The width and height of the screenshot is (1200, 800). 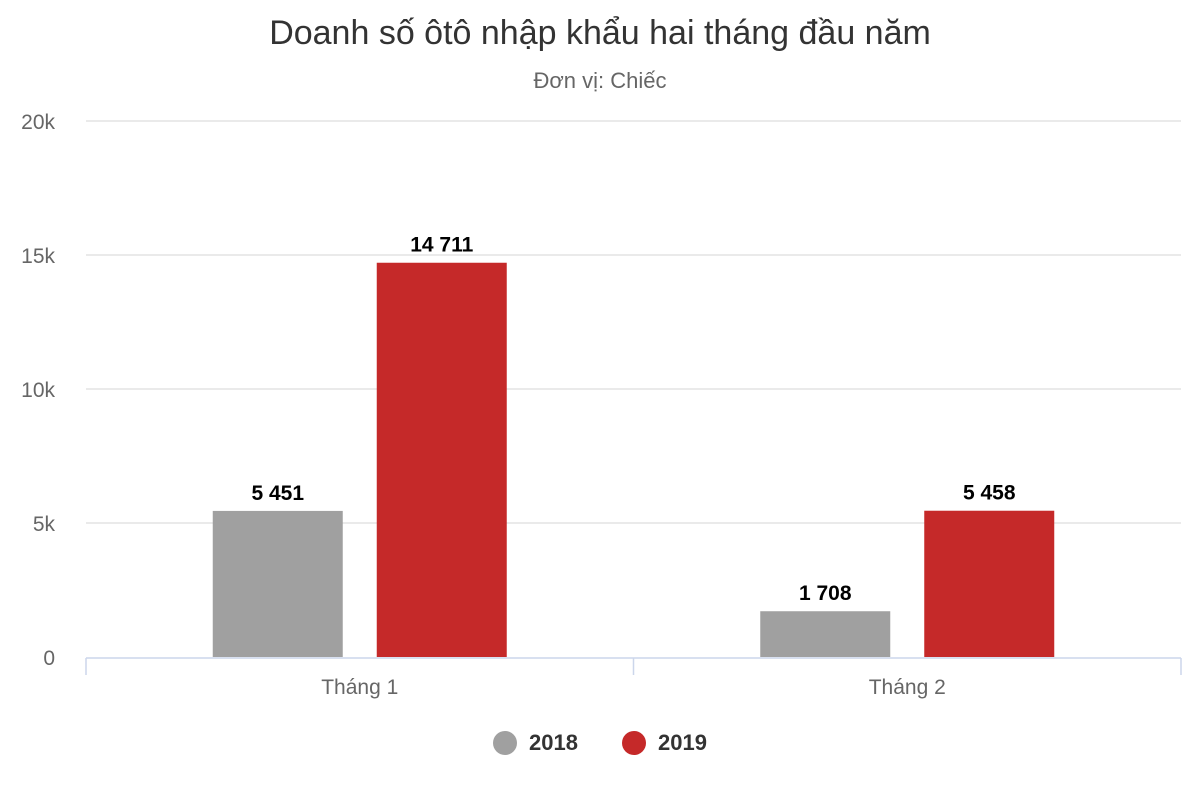 I want to click on chart-legend: 2018 2019, so click(x=600, y=743).